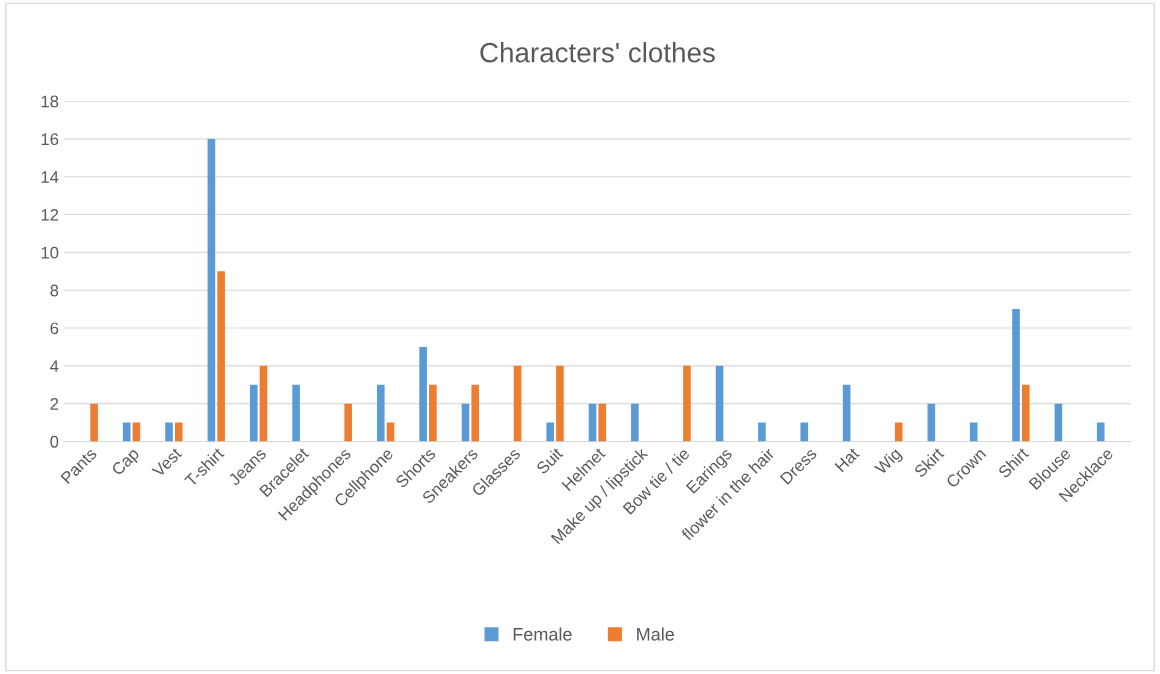 The image size is (1160, 674). Describe the element at coordinates (126, 463) in the screenshot. I see `x-tick-label: Cap` at that location.